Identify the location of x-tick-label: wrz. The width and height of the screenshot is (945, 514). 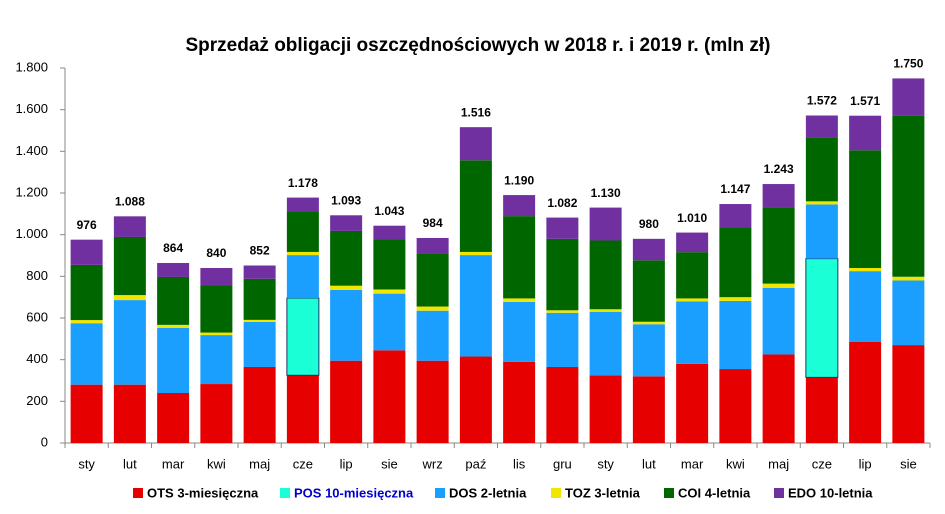
(432, 463).